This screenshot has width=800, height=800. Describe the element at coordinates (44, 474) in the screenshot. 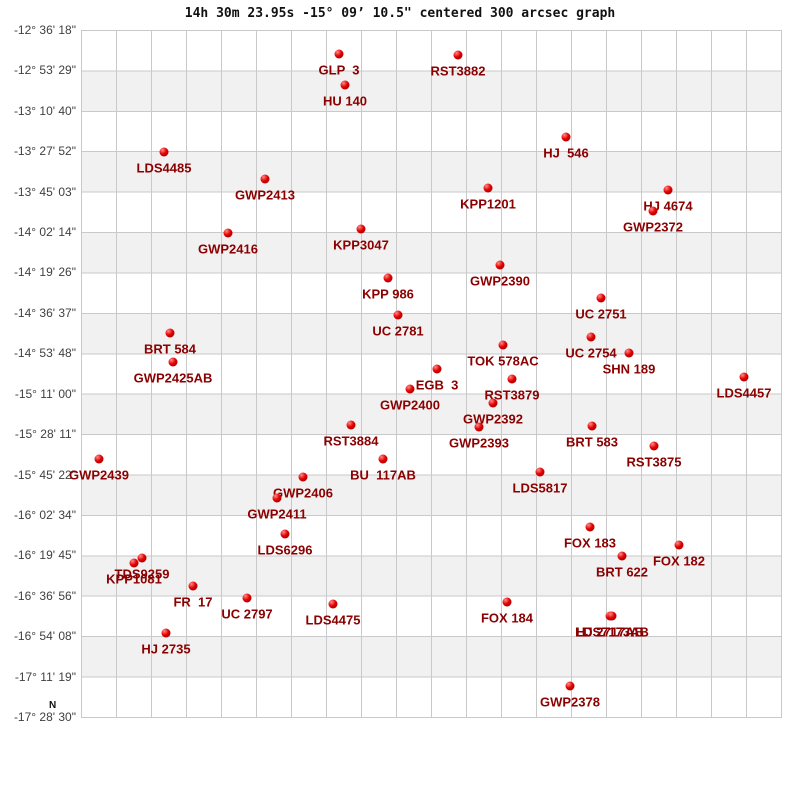

I see `y-tick-label: -15° 45' 22"` at that location.